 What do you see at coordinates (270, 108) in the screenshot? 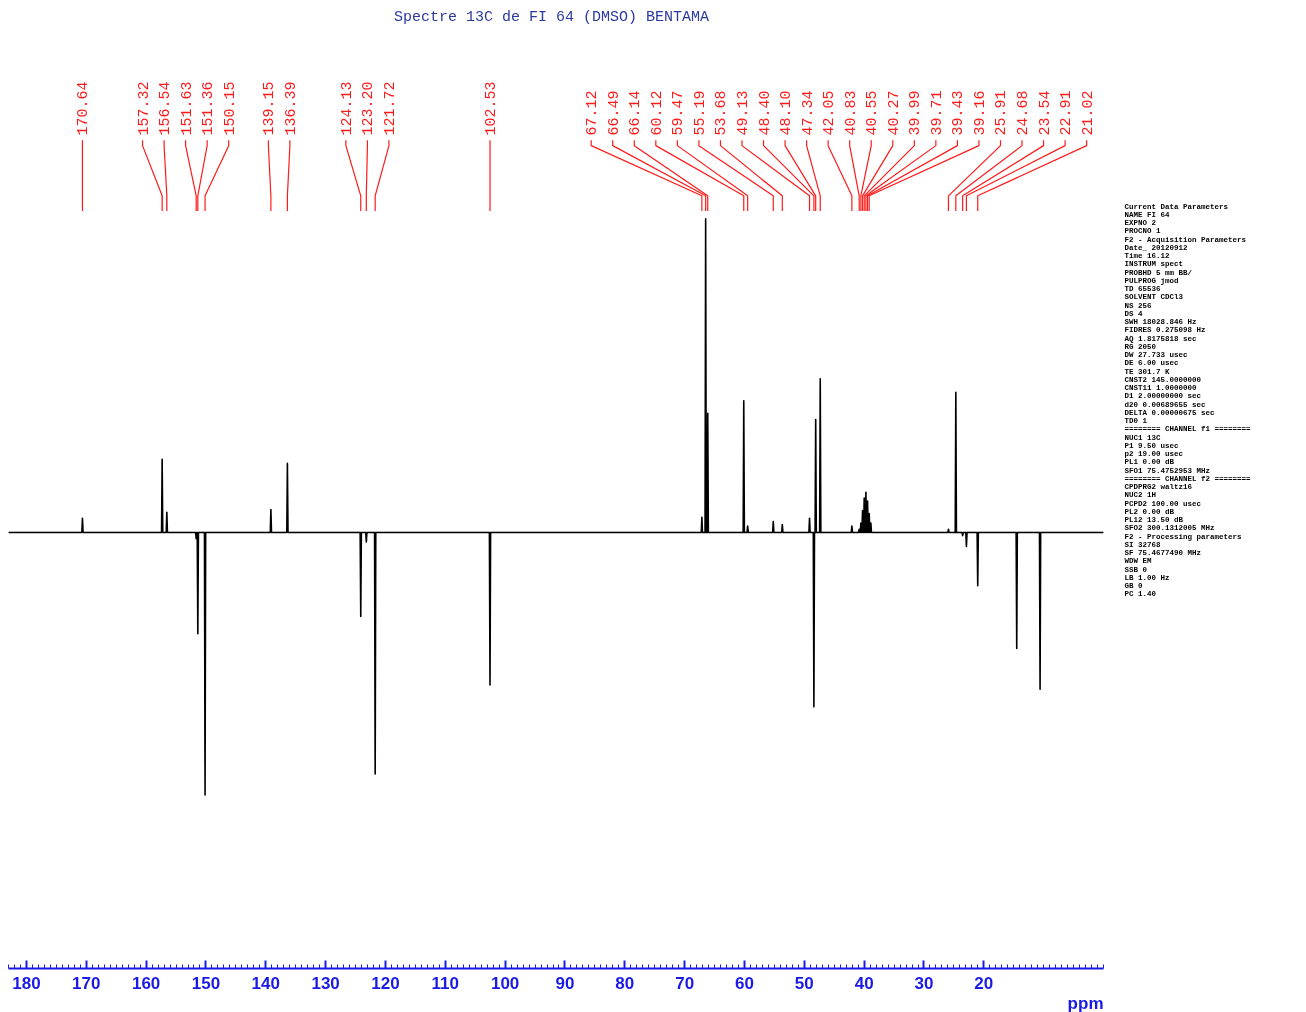
I see `annotation: 139.15` at bounding box center [270, 108].